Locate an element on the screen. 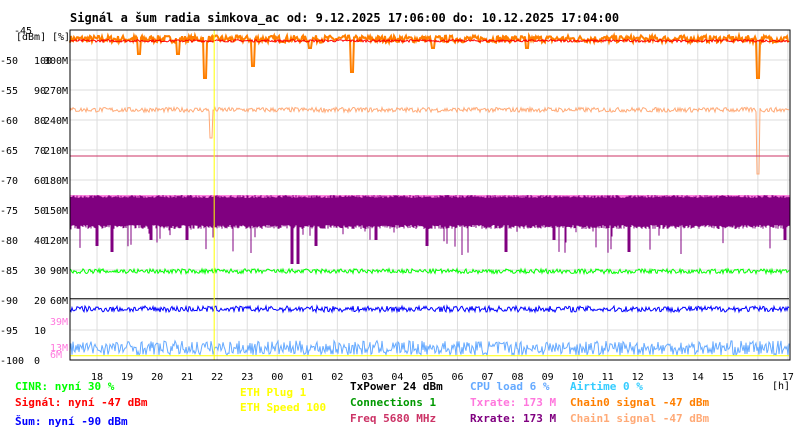 The width and height of the screenshot is (800, 430). x-tick-label: 05 is located at coordinates (427, 377).